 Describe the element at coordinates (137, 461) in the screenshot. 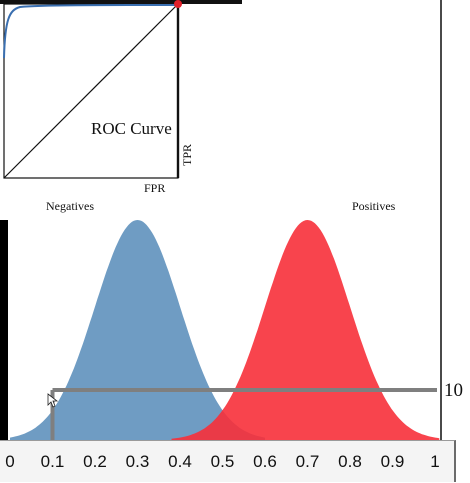

I see `x-tick-label: 0.3` at that location.